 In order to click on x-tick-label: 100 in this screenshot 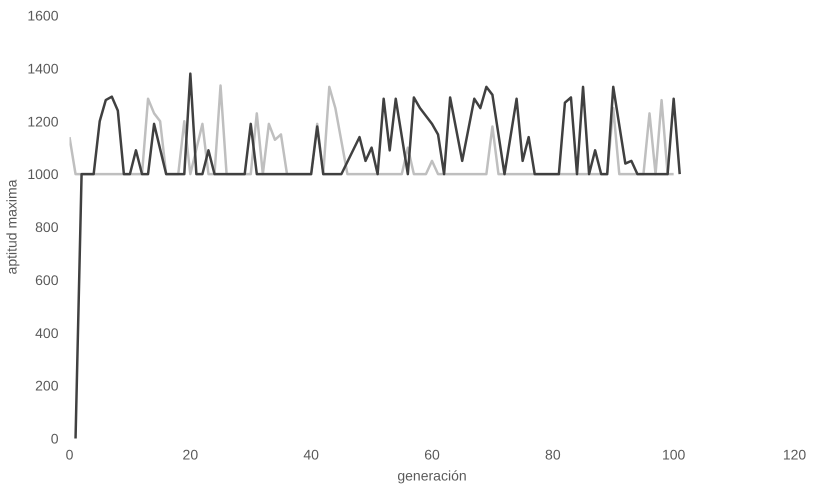, I will do `click(674, 454)`.